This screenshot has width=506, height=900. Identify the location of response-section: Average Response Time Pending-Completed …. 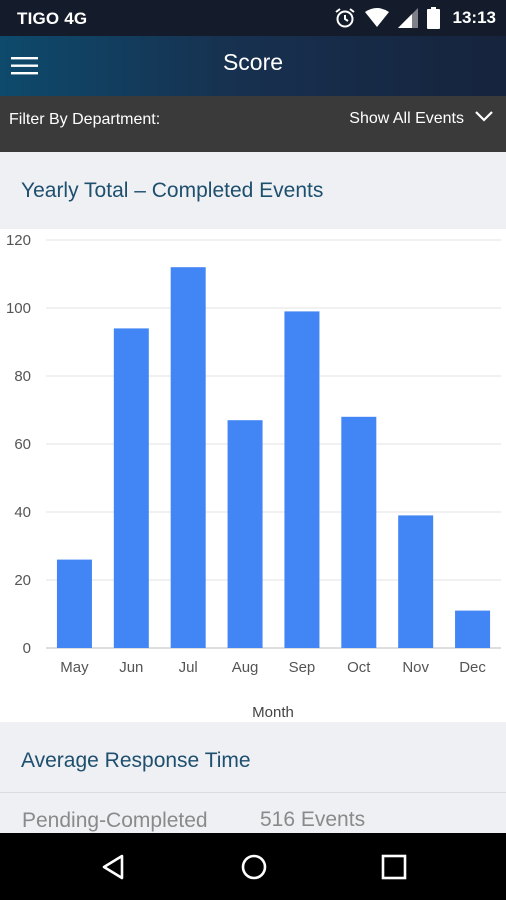
(253, 777).